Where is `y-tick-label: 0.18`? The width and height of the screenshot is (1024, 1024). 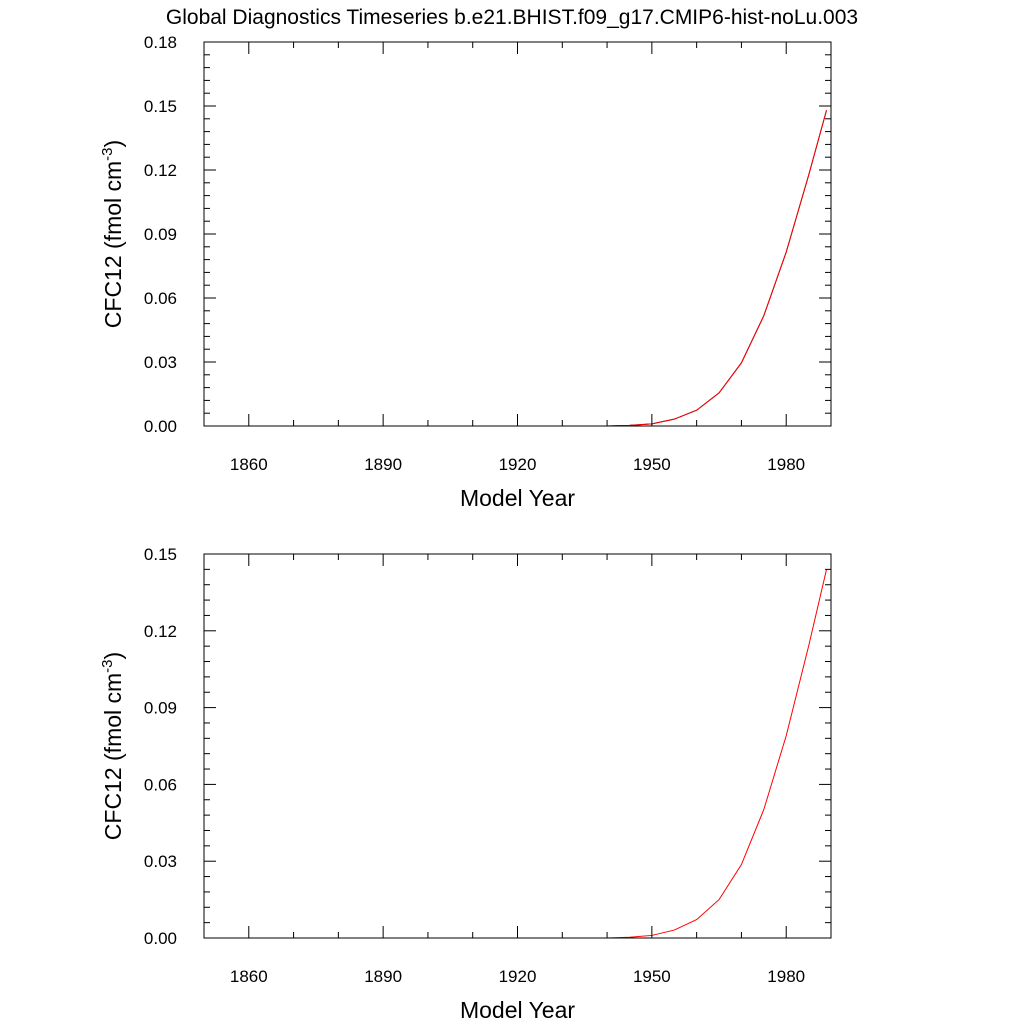 y-tick-label: 0.18 is located at coordinates (160, 42).